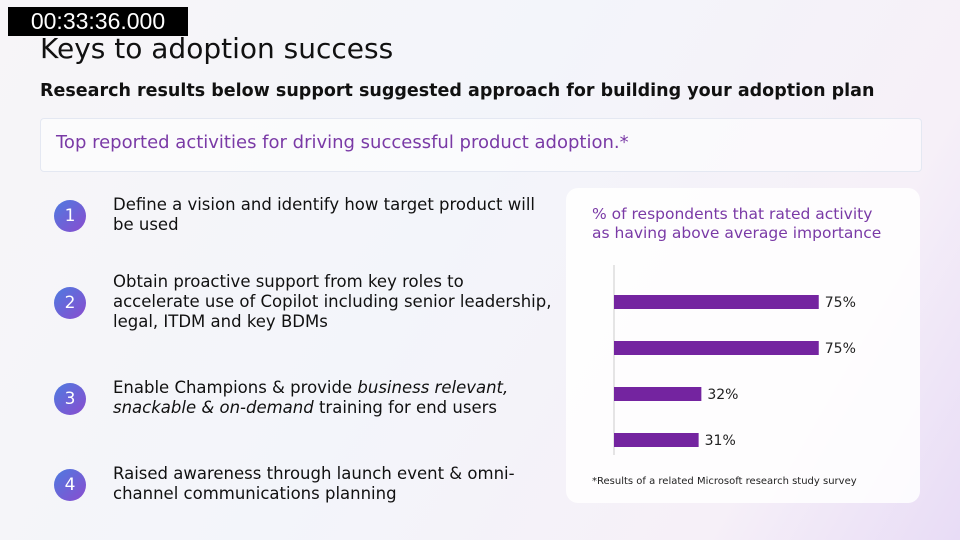 The height and width of the screenshot is (540, 960). What do you see at coordinates (217, 48) in the screenshot?
I see `title: Keys to adoption success` at bounding box center [217, 48].